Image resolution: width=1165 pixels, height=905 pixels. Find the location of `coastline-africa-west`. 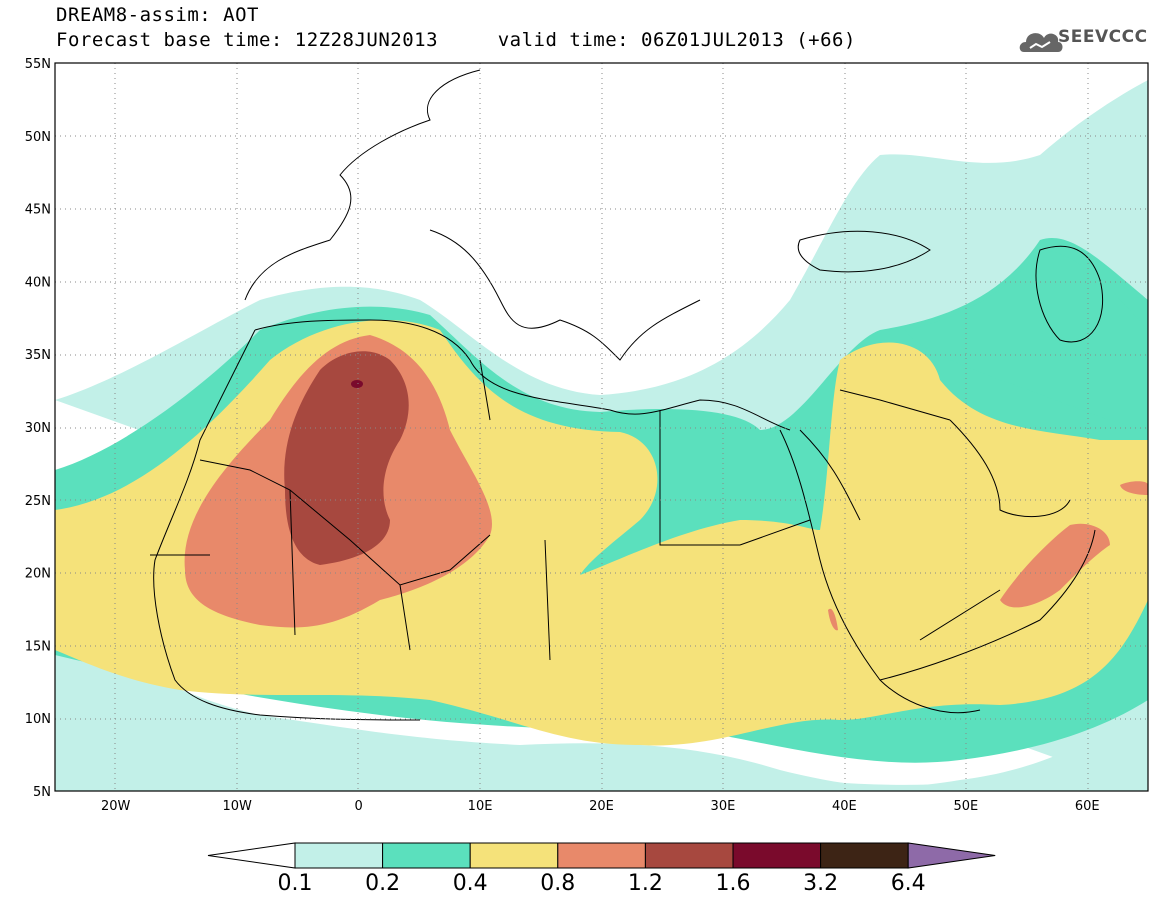

coastline-africa-west is located at coordinates (287, 525).